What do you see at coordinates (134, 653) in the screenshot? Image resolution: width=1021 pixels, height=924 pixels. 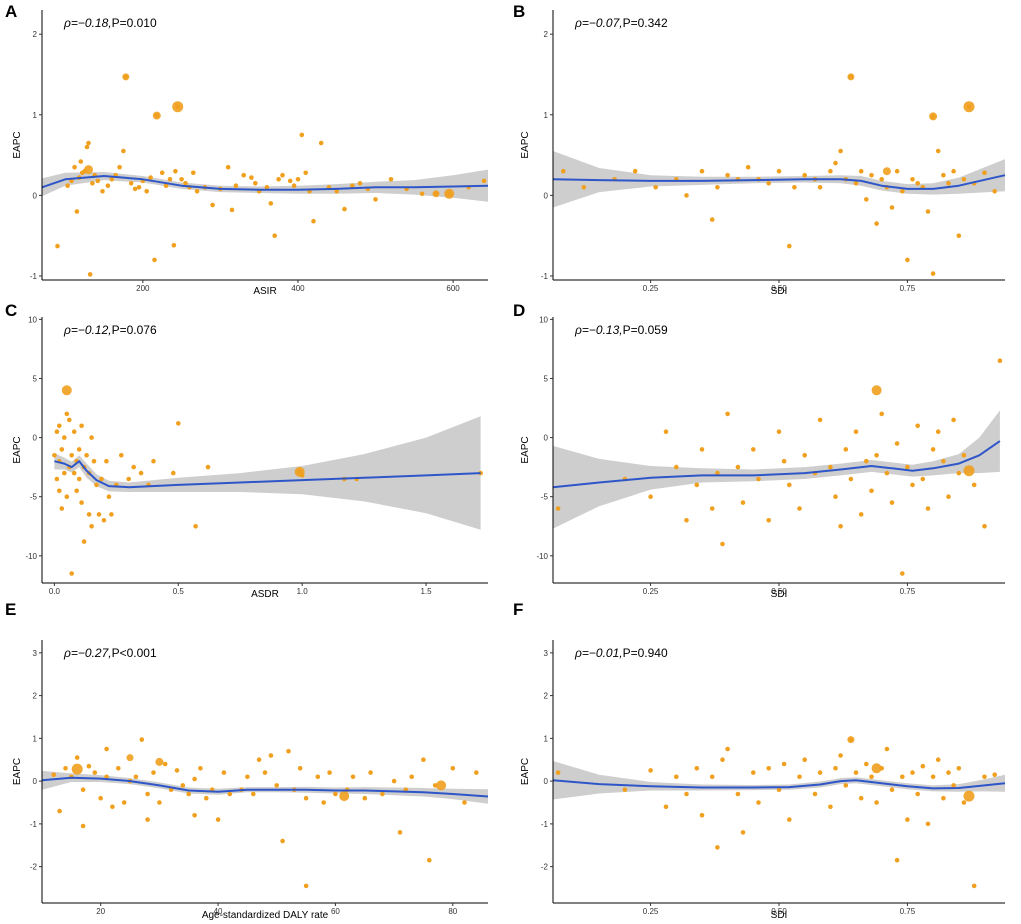 I see `correlation-p-value: P<0.001` at bounding box center [134, 653].